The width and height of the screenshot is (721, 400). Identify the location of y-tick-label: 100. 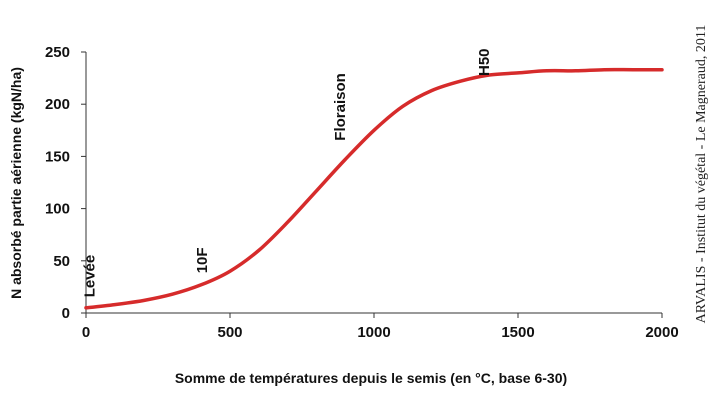
(57, 209).